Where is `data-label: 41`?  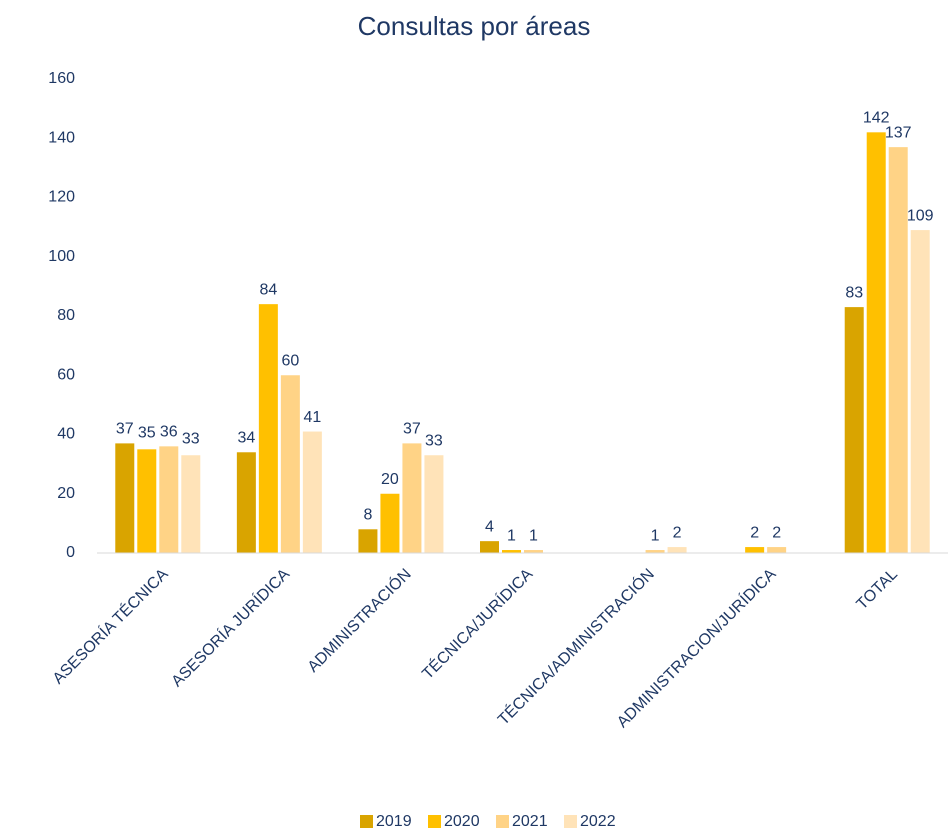 data-label: 41 is located at coordinates (312, 417).